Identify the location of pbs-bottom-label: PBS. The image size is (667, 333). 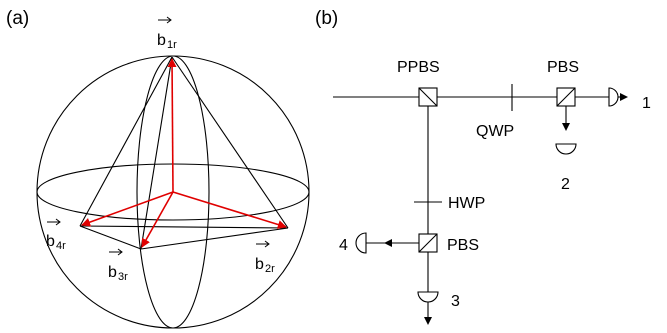
(463, 245).